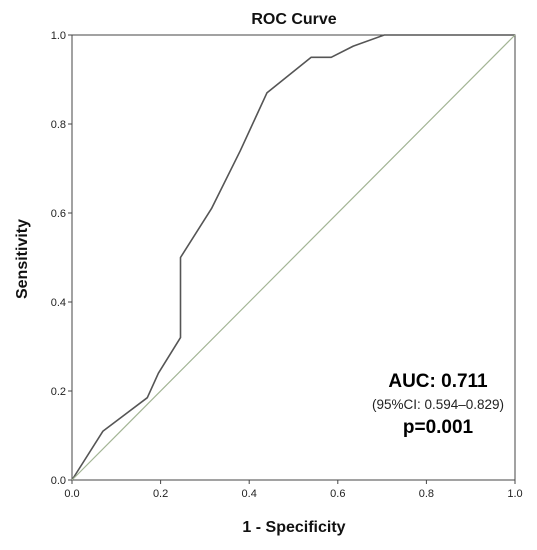 Image resolution: width=537 pixels, height=550 pixels. What do you see at coordinates (293, 19) in the screenshot?
I see `chart-title: ROC Curve` at bounding box center [293, 19].